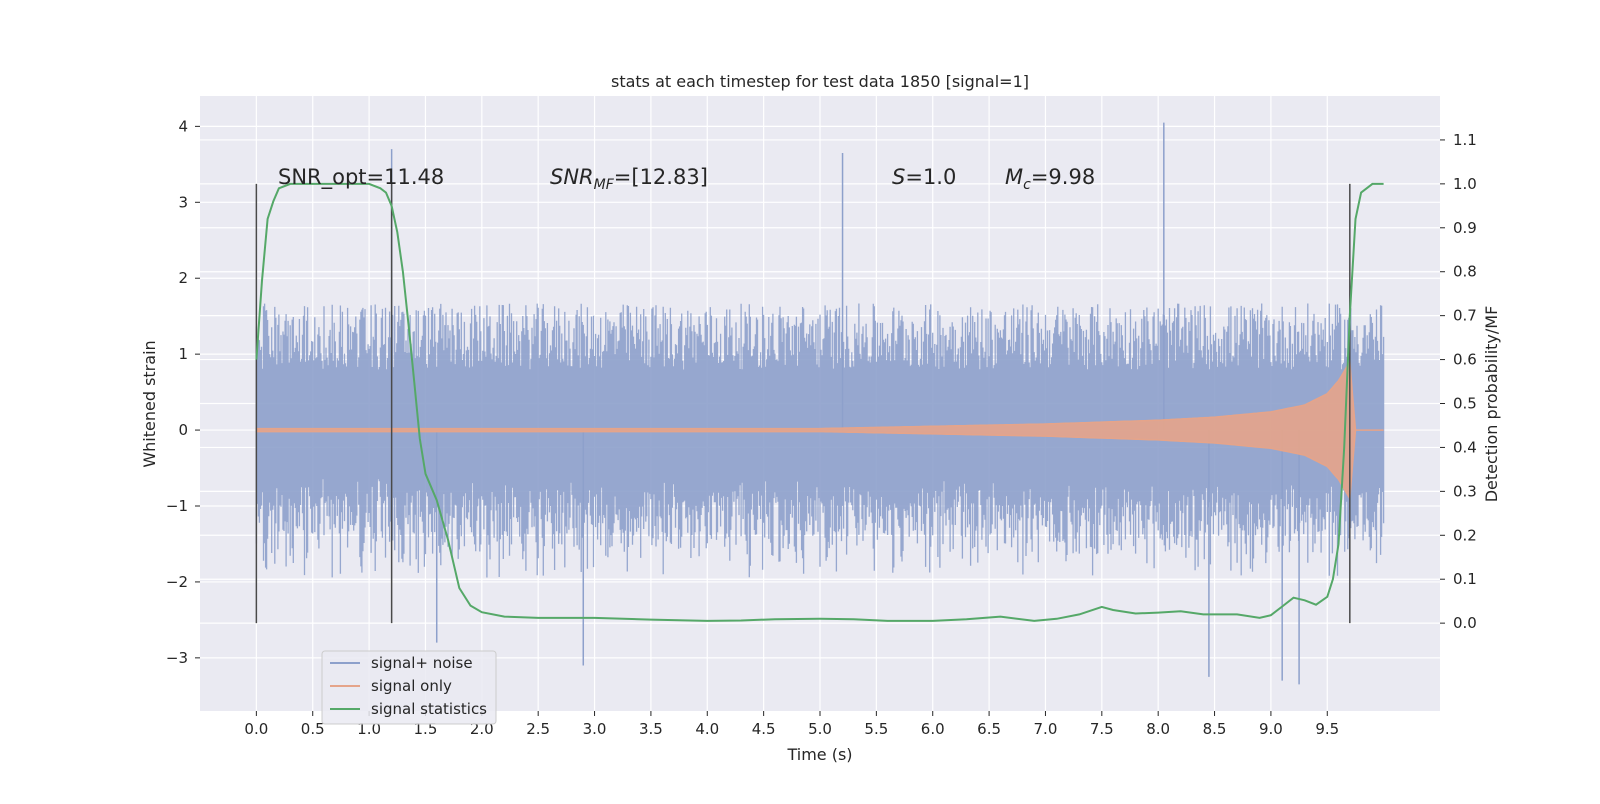 Image resolution: width=1600 pixels, height=804 pixels. What do you see at coordinates (1465, 184) in the screenshot?
I see `y-right-tick-label: 1.0` at bounding box center [1465, 184].